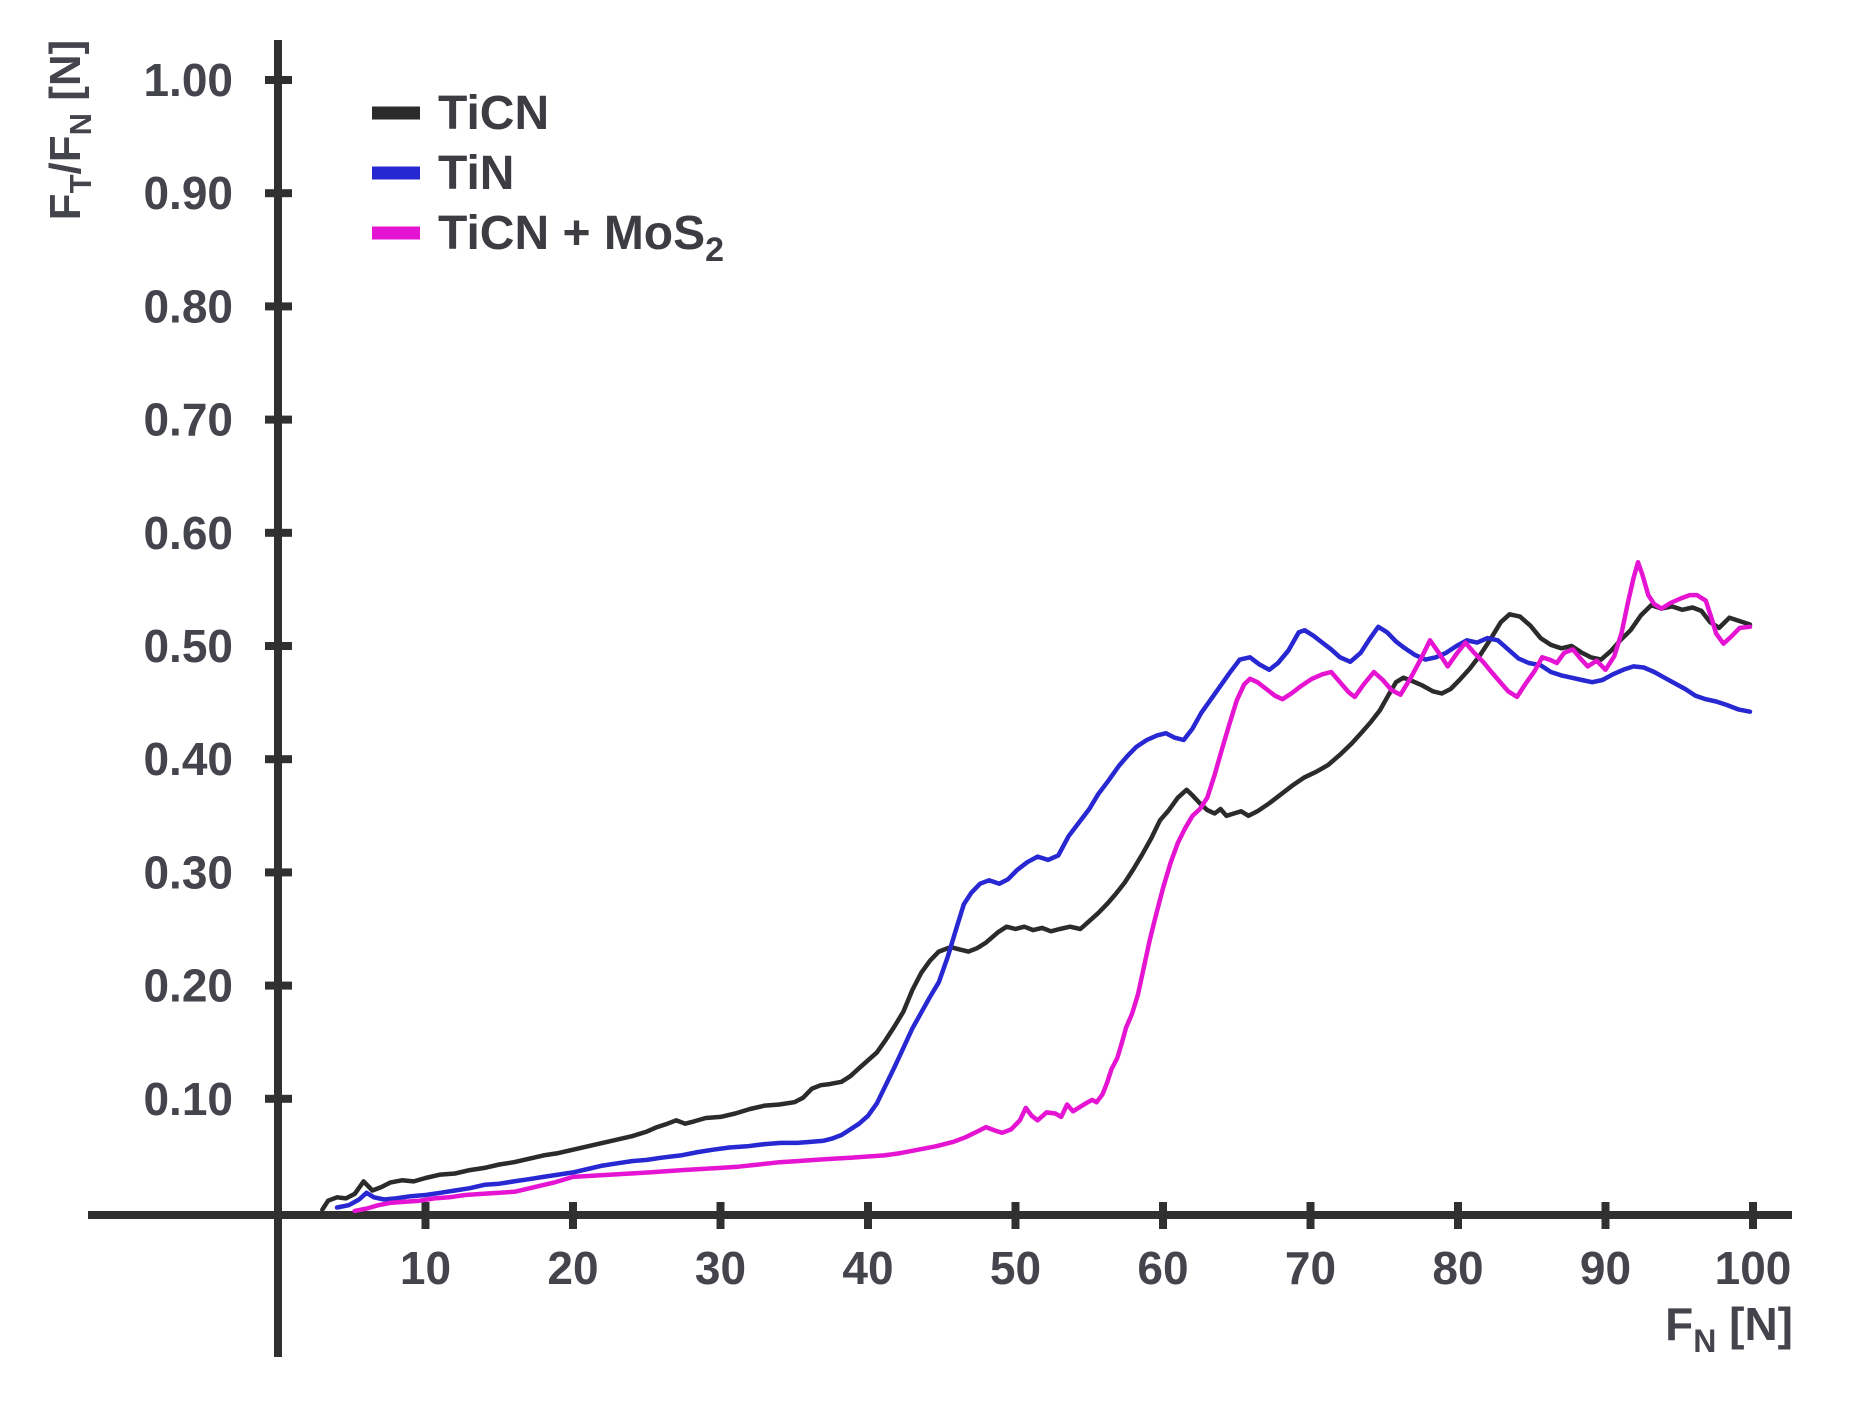  I want to click on y-tick-label: 0.80, so click(188, 306).